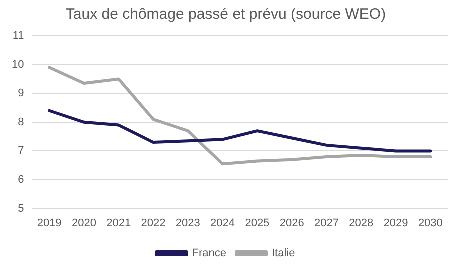 The image size is (460, 269). What do you see at coordinates (18, 36) in the screenshot?
I see `y-tick-label: 11` at bounding box center [18, 36].